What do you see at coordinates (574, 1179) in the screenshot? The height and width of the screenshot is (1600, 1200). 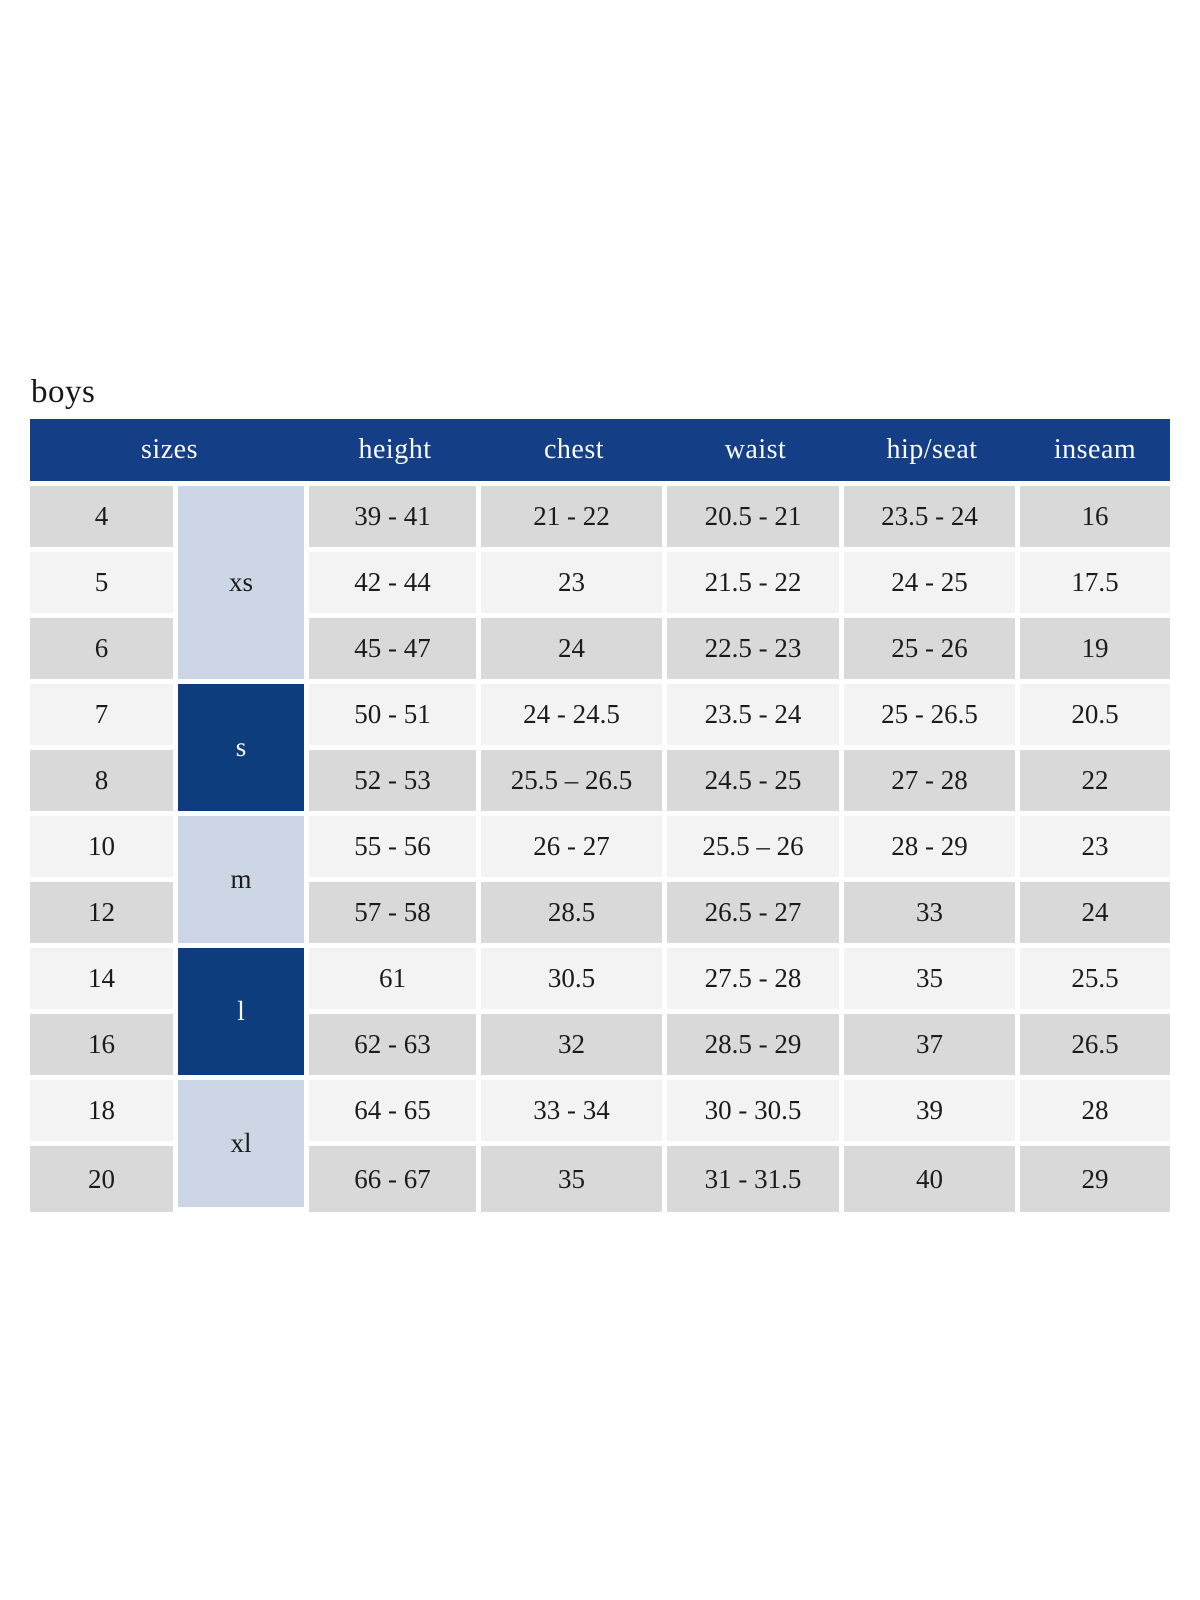 I see `cell-chest: 35` at bounding box center [574, 1179].